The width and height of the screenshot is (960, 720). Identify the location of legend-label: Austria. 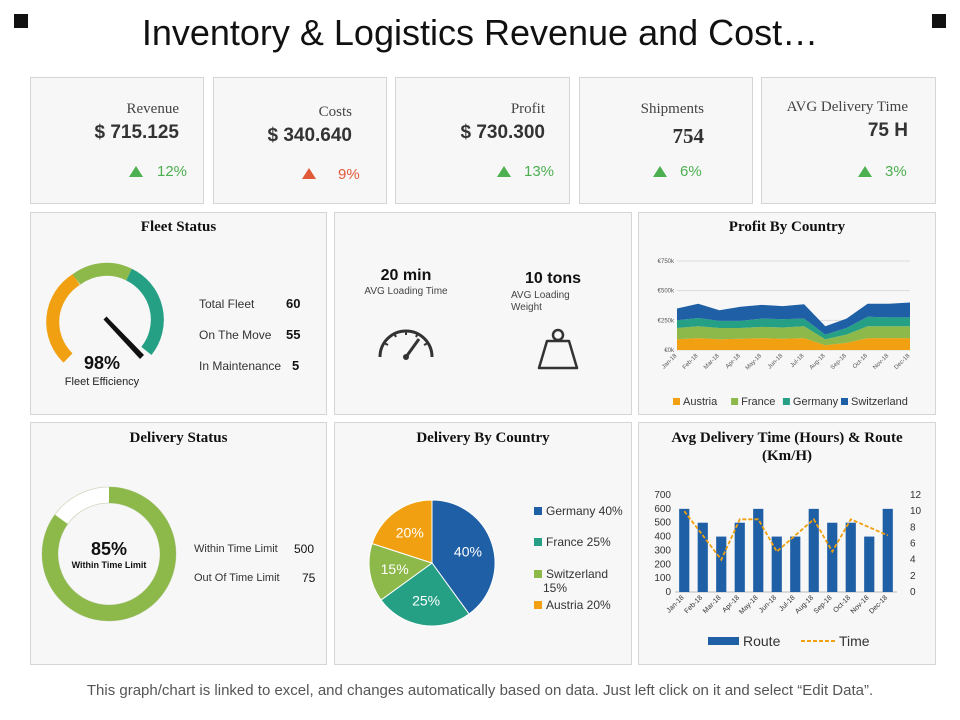
(700, 402).